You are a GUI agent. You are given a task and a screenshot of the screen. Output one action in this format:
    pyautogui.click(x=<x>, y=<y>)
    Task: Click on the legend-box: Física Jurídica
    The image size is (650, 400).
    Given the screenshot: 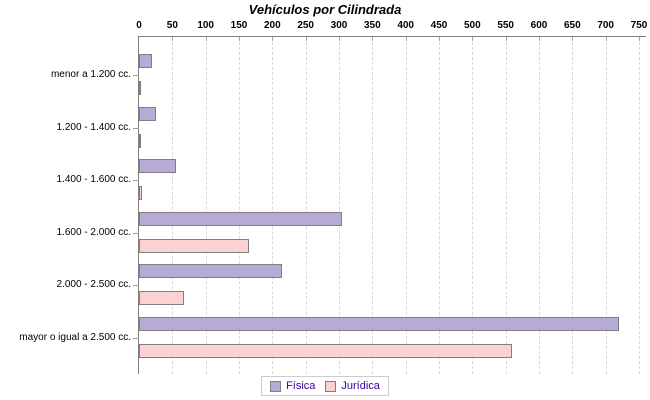 What is the action you would take?
    pyautogui.click(x=325, y=386)
    